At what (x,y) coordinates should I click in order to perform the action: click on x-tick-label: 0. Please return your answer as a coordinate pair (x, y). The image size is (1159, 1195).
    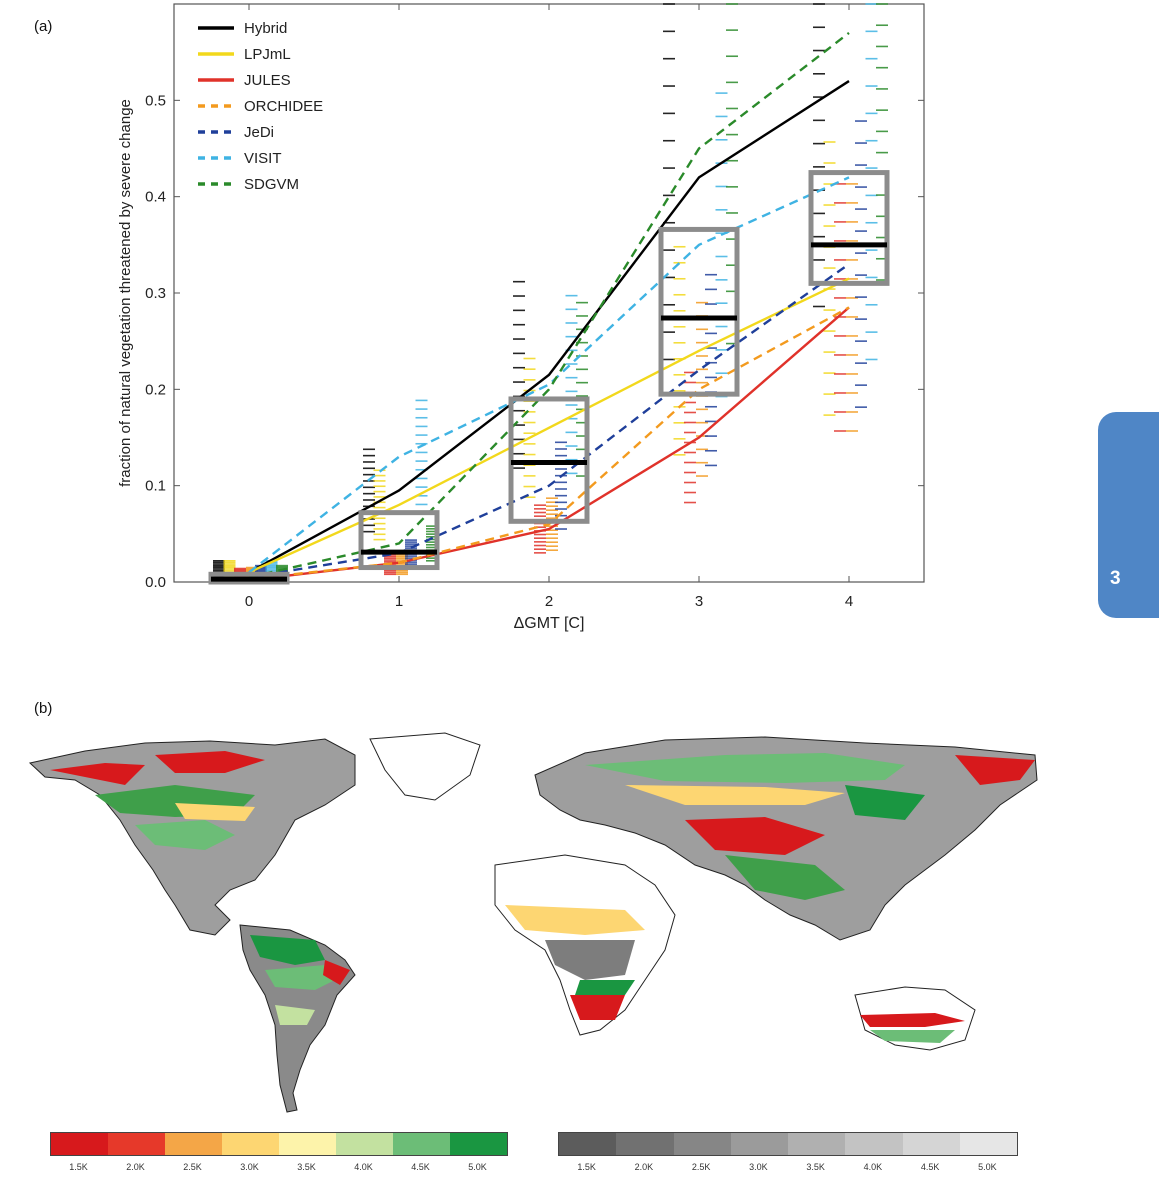
    Looking at the image, I should click on (249, 601).